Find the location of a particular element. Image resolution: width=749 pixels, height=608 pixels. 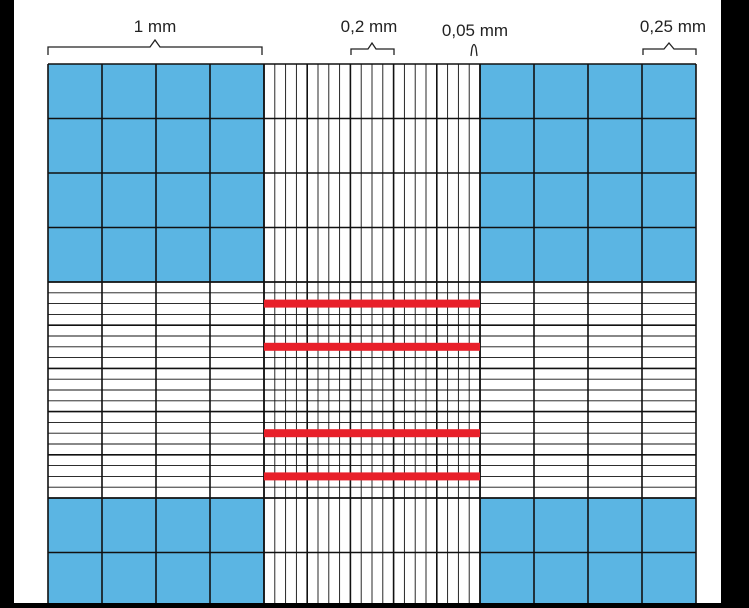

red-counting-bands is located at coordinates (372, 390).